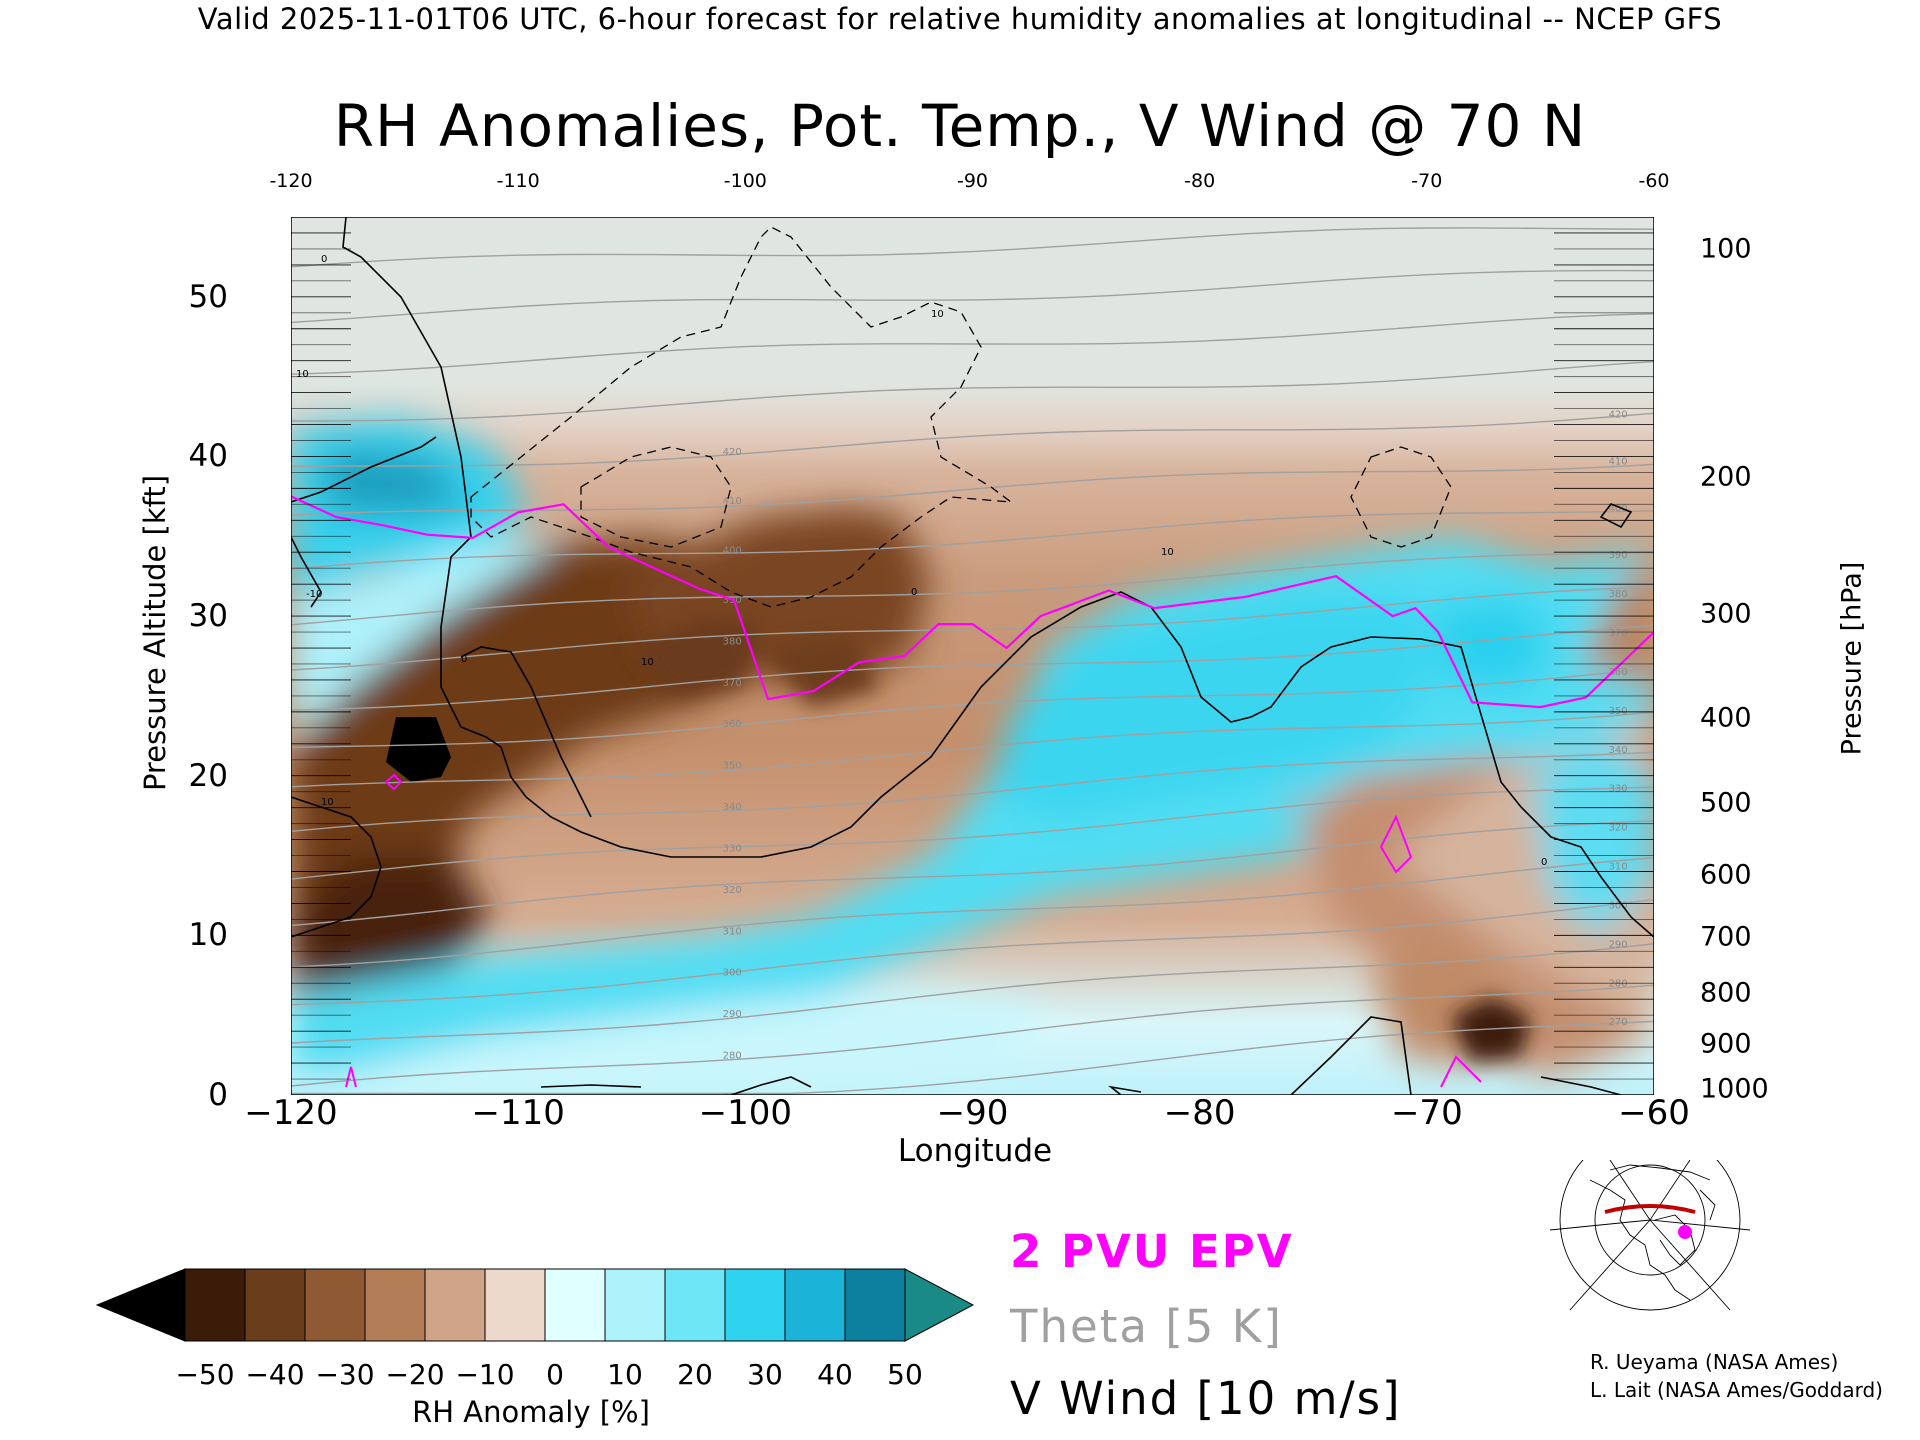 The width and height of the screenshot is (1920, 1440). What do you see at coordinates (1654, 1113) in the screenshot?
I see `x-tick-label: −60` at bounding box center [1654, 1113].